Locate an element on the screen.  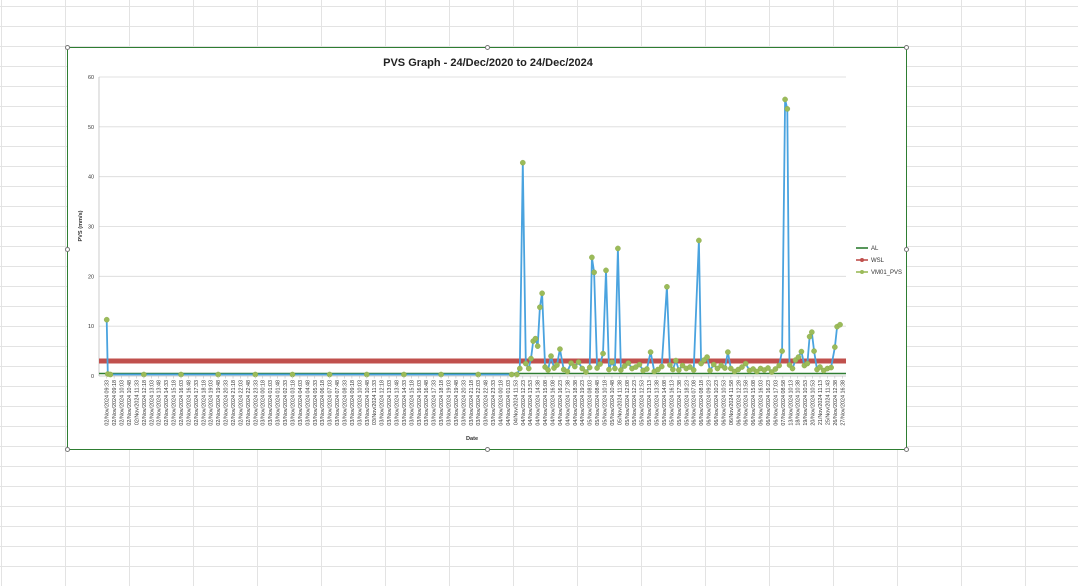
x-tick-label: 05/Nov/2024 16:13 is located at coordinates (672, 403).